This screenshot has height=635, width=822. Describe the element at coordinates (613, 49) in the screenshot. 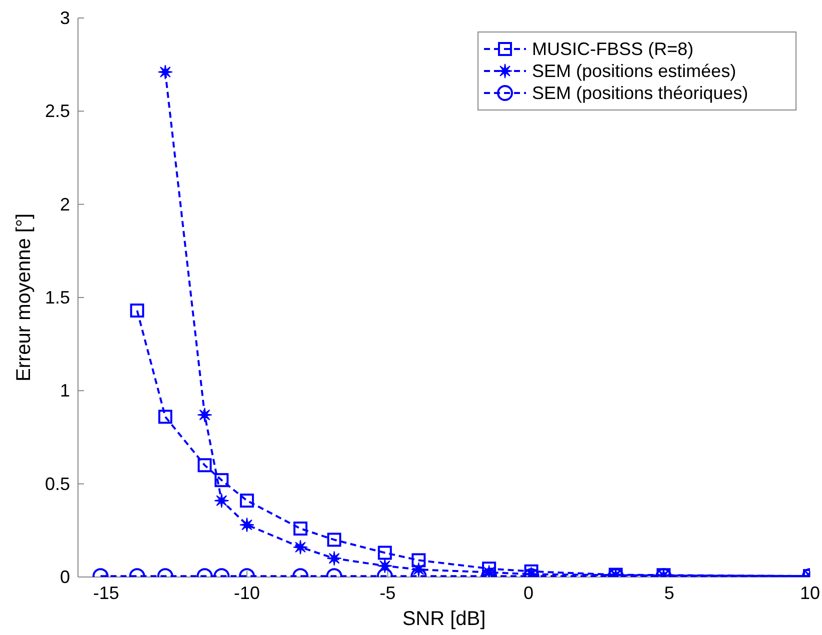

I see `legend-label: MUSIC-FBSS (R=8)` at that location.